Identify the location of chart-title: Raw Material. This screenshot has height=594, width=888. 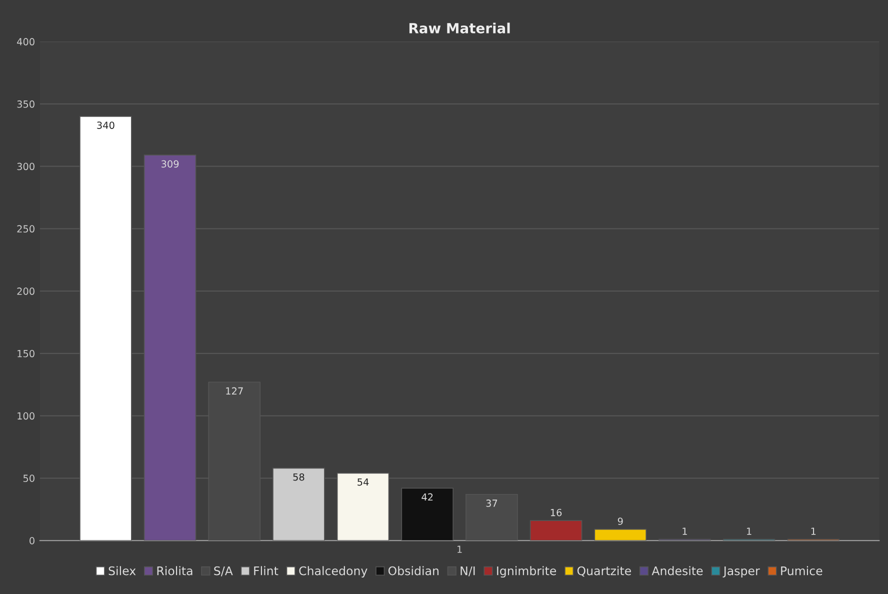
(459, 28).